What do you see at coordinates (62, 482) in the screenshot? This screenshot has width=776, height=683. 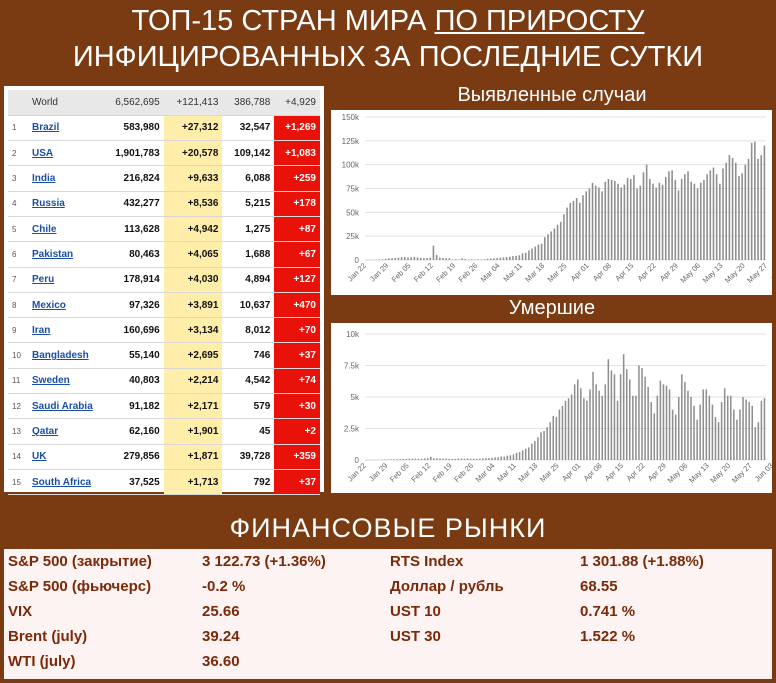 I see `country-link: South Africa` at bounding box center [62, 482].